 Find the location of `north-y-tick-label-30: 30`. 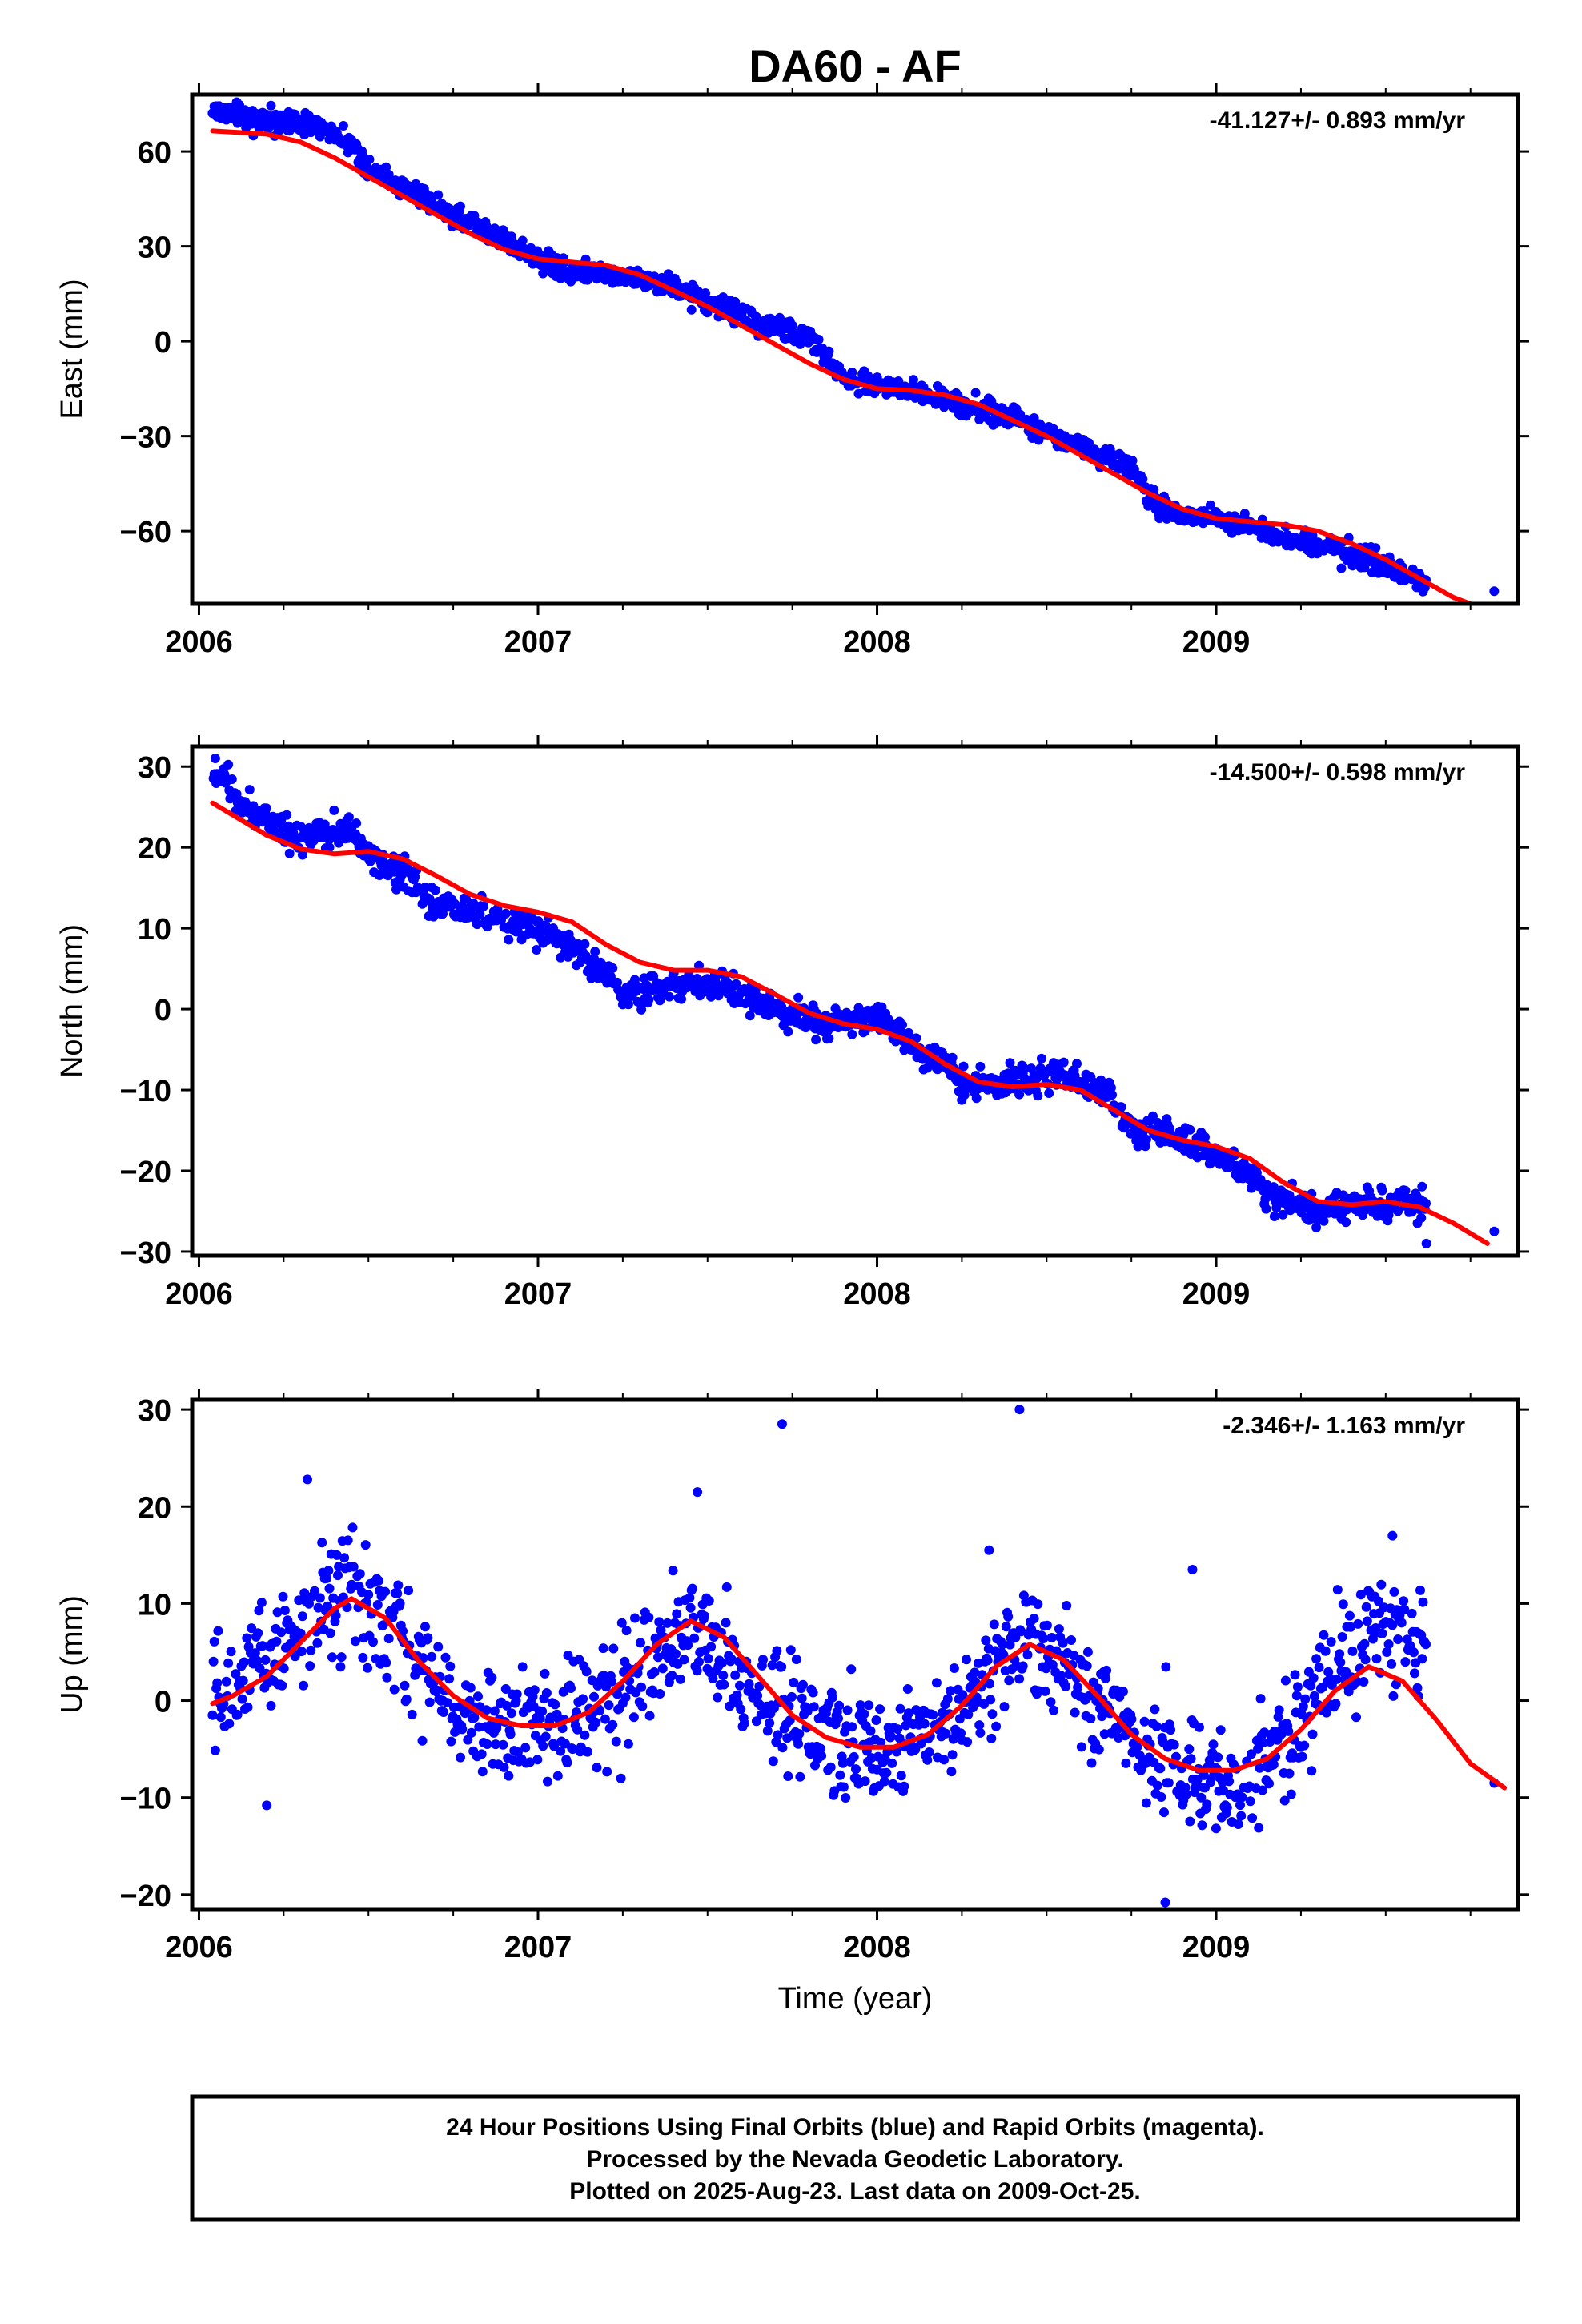

north-y-tick-label-30: 30 is located at coordinates (154, 768).